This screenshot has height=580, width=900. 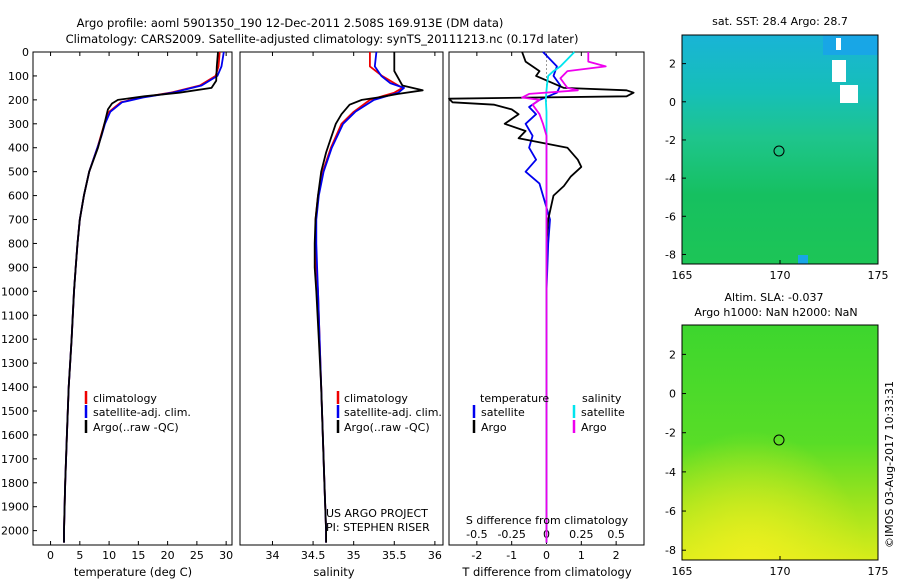 I want to click on y-tick-label: 300, so click(x=18, y=124).